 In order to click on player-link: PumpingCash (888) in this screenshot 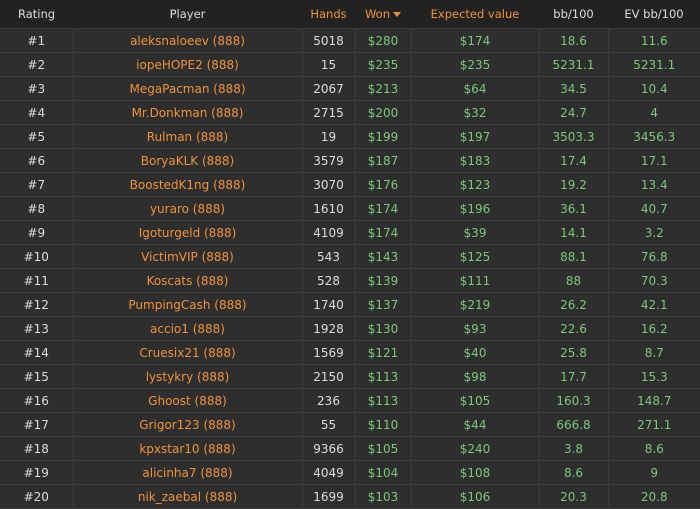, I will do `click(188, 304)`.